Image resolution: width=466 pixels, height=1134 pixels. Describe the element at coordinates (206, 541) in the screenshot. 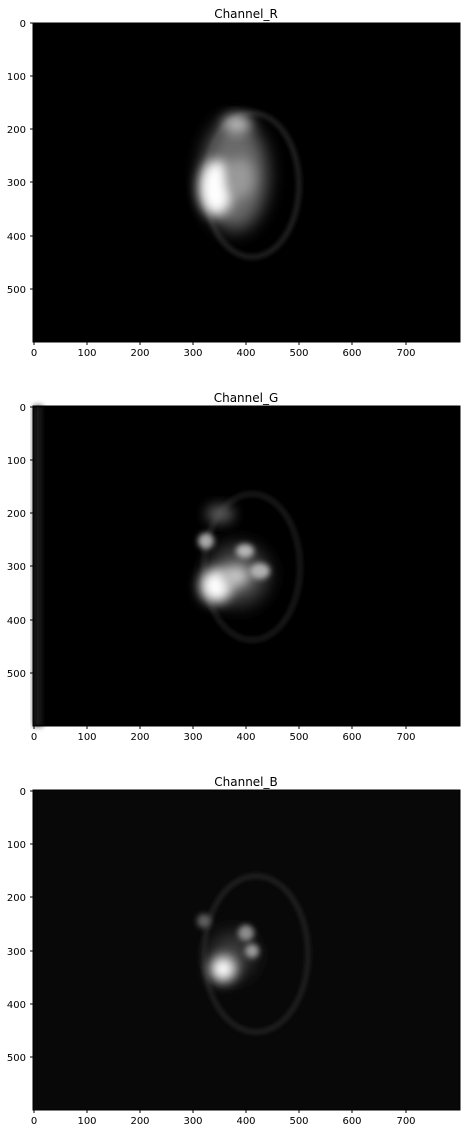

I see `small-spot` at that location.